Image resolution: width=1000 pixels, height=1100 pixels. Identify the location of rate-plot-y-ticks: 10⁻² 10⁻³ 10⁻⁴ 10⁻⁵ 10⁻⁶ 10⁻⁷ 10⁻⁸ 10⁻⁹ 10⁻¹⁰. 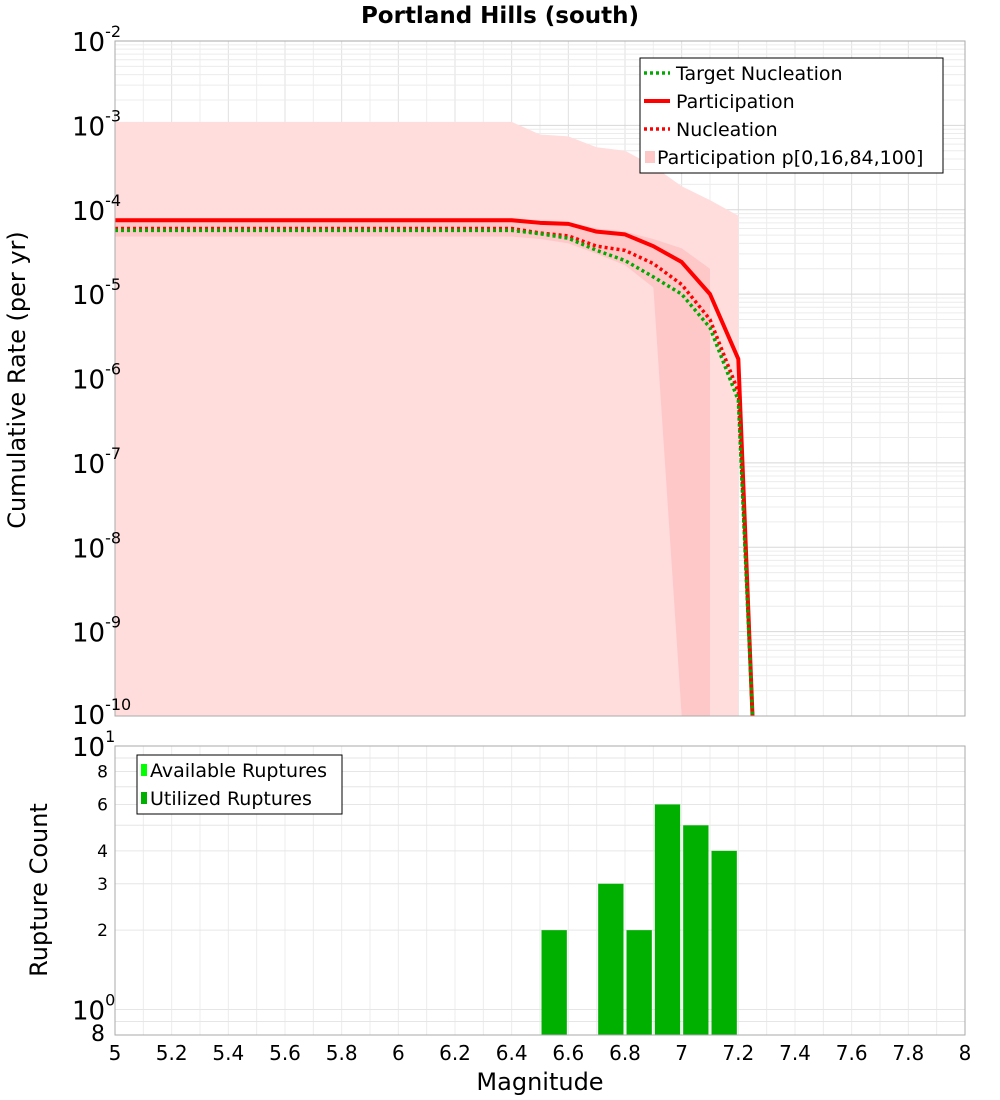
(101, 376).